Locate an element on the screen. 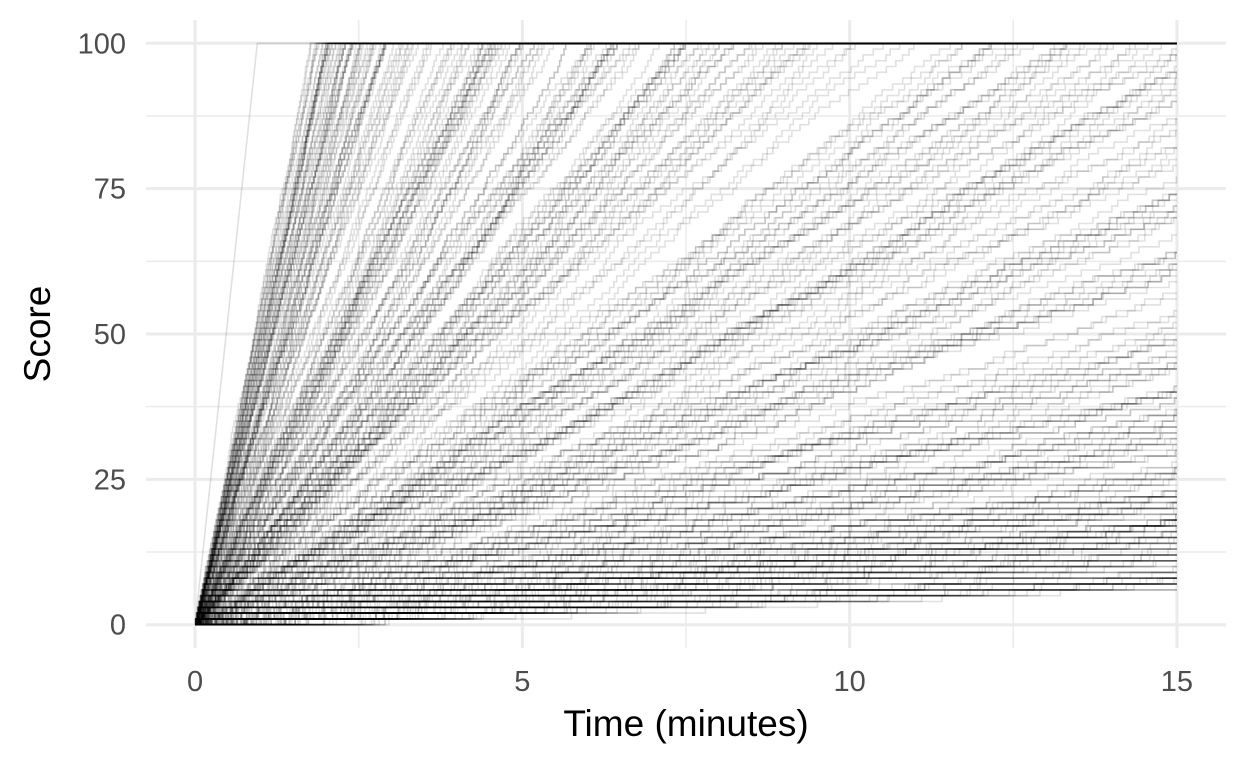 The image size is (1248, 768). y-axis-title: Score is located at coordinates (37, 334).